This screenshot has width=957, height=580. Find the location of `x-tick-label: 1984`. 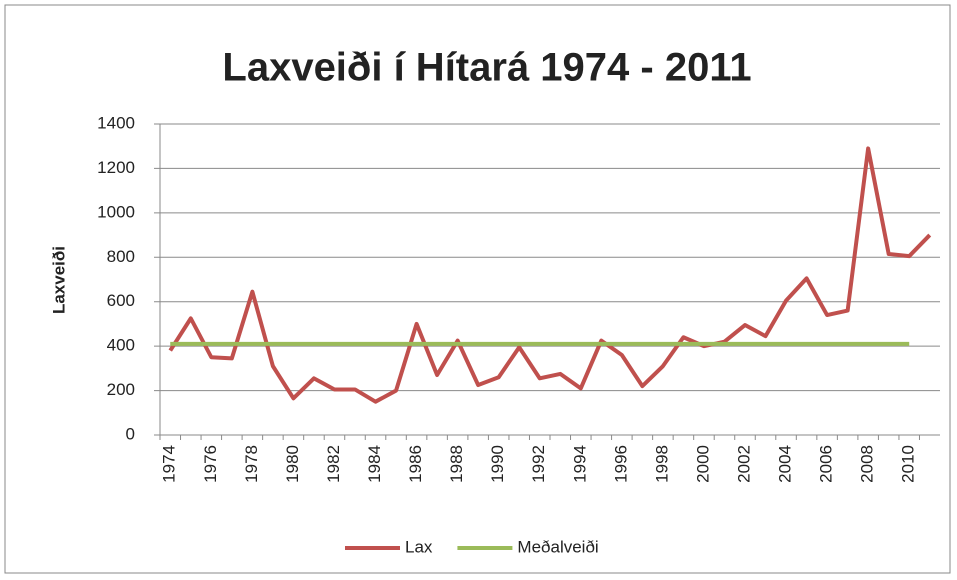

x-tick-label: 1984 is located at coordinates (374, 464).